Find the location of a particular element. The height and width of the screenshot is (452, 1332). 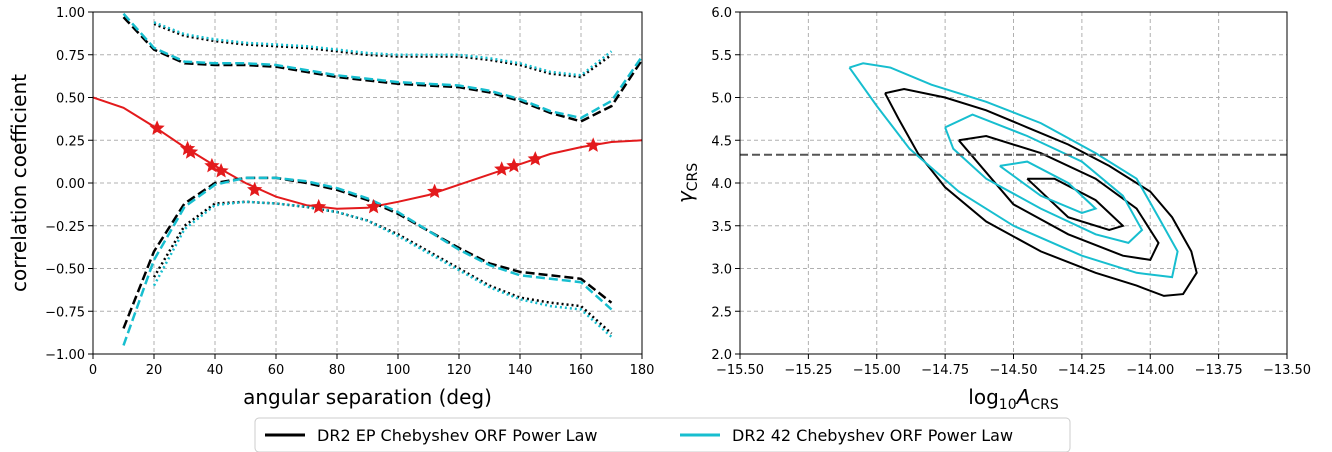

x-axis-label: log10ACRS is located at coordinates (1013, 399).